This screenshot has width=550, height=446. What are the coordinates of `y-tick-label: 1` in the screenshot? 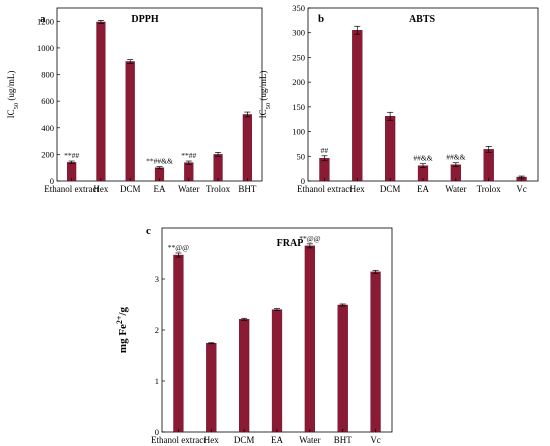 It's located at (157, 381).